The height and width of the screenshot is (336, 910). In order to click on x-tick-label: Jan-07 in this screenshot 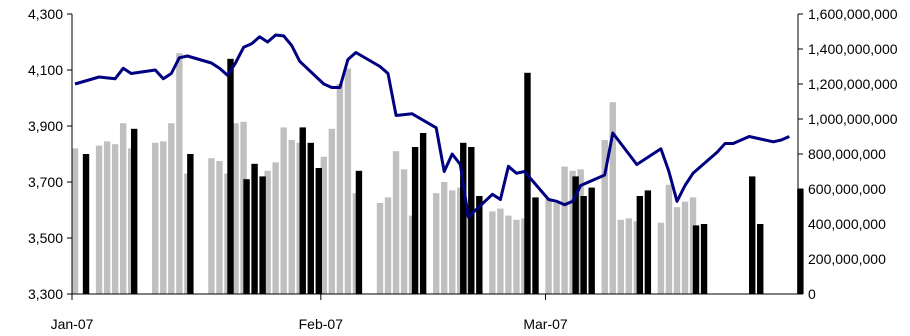, I will do `click(72, 324)`.